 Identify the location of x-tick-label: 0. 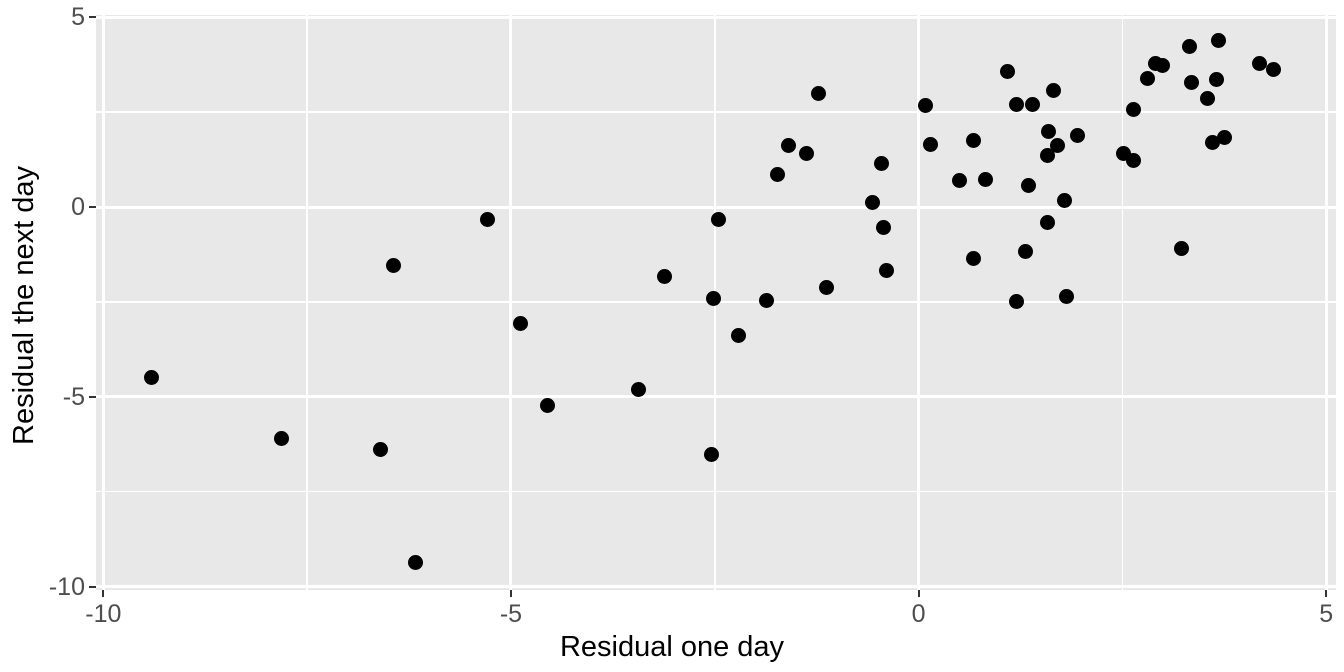
(918, 614).